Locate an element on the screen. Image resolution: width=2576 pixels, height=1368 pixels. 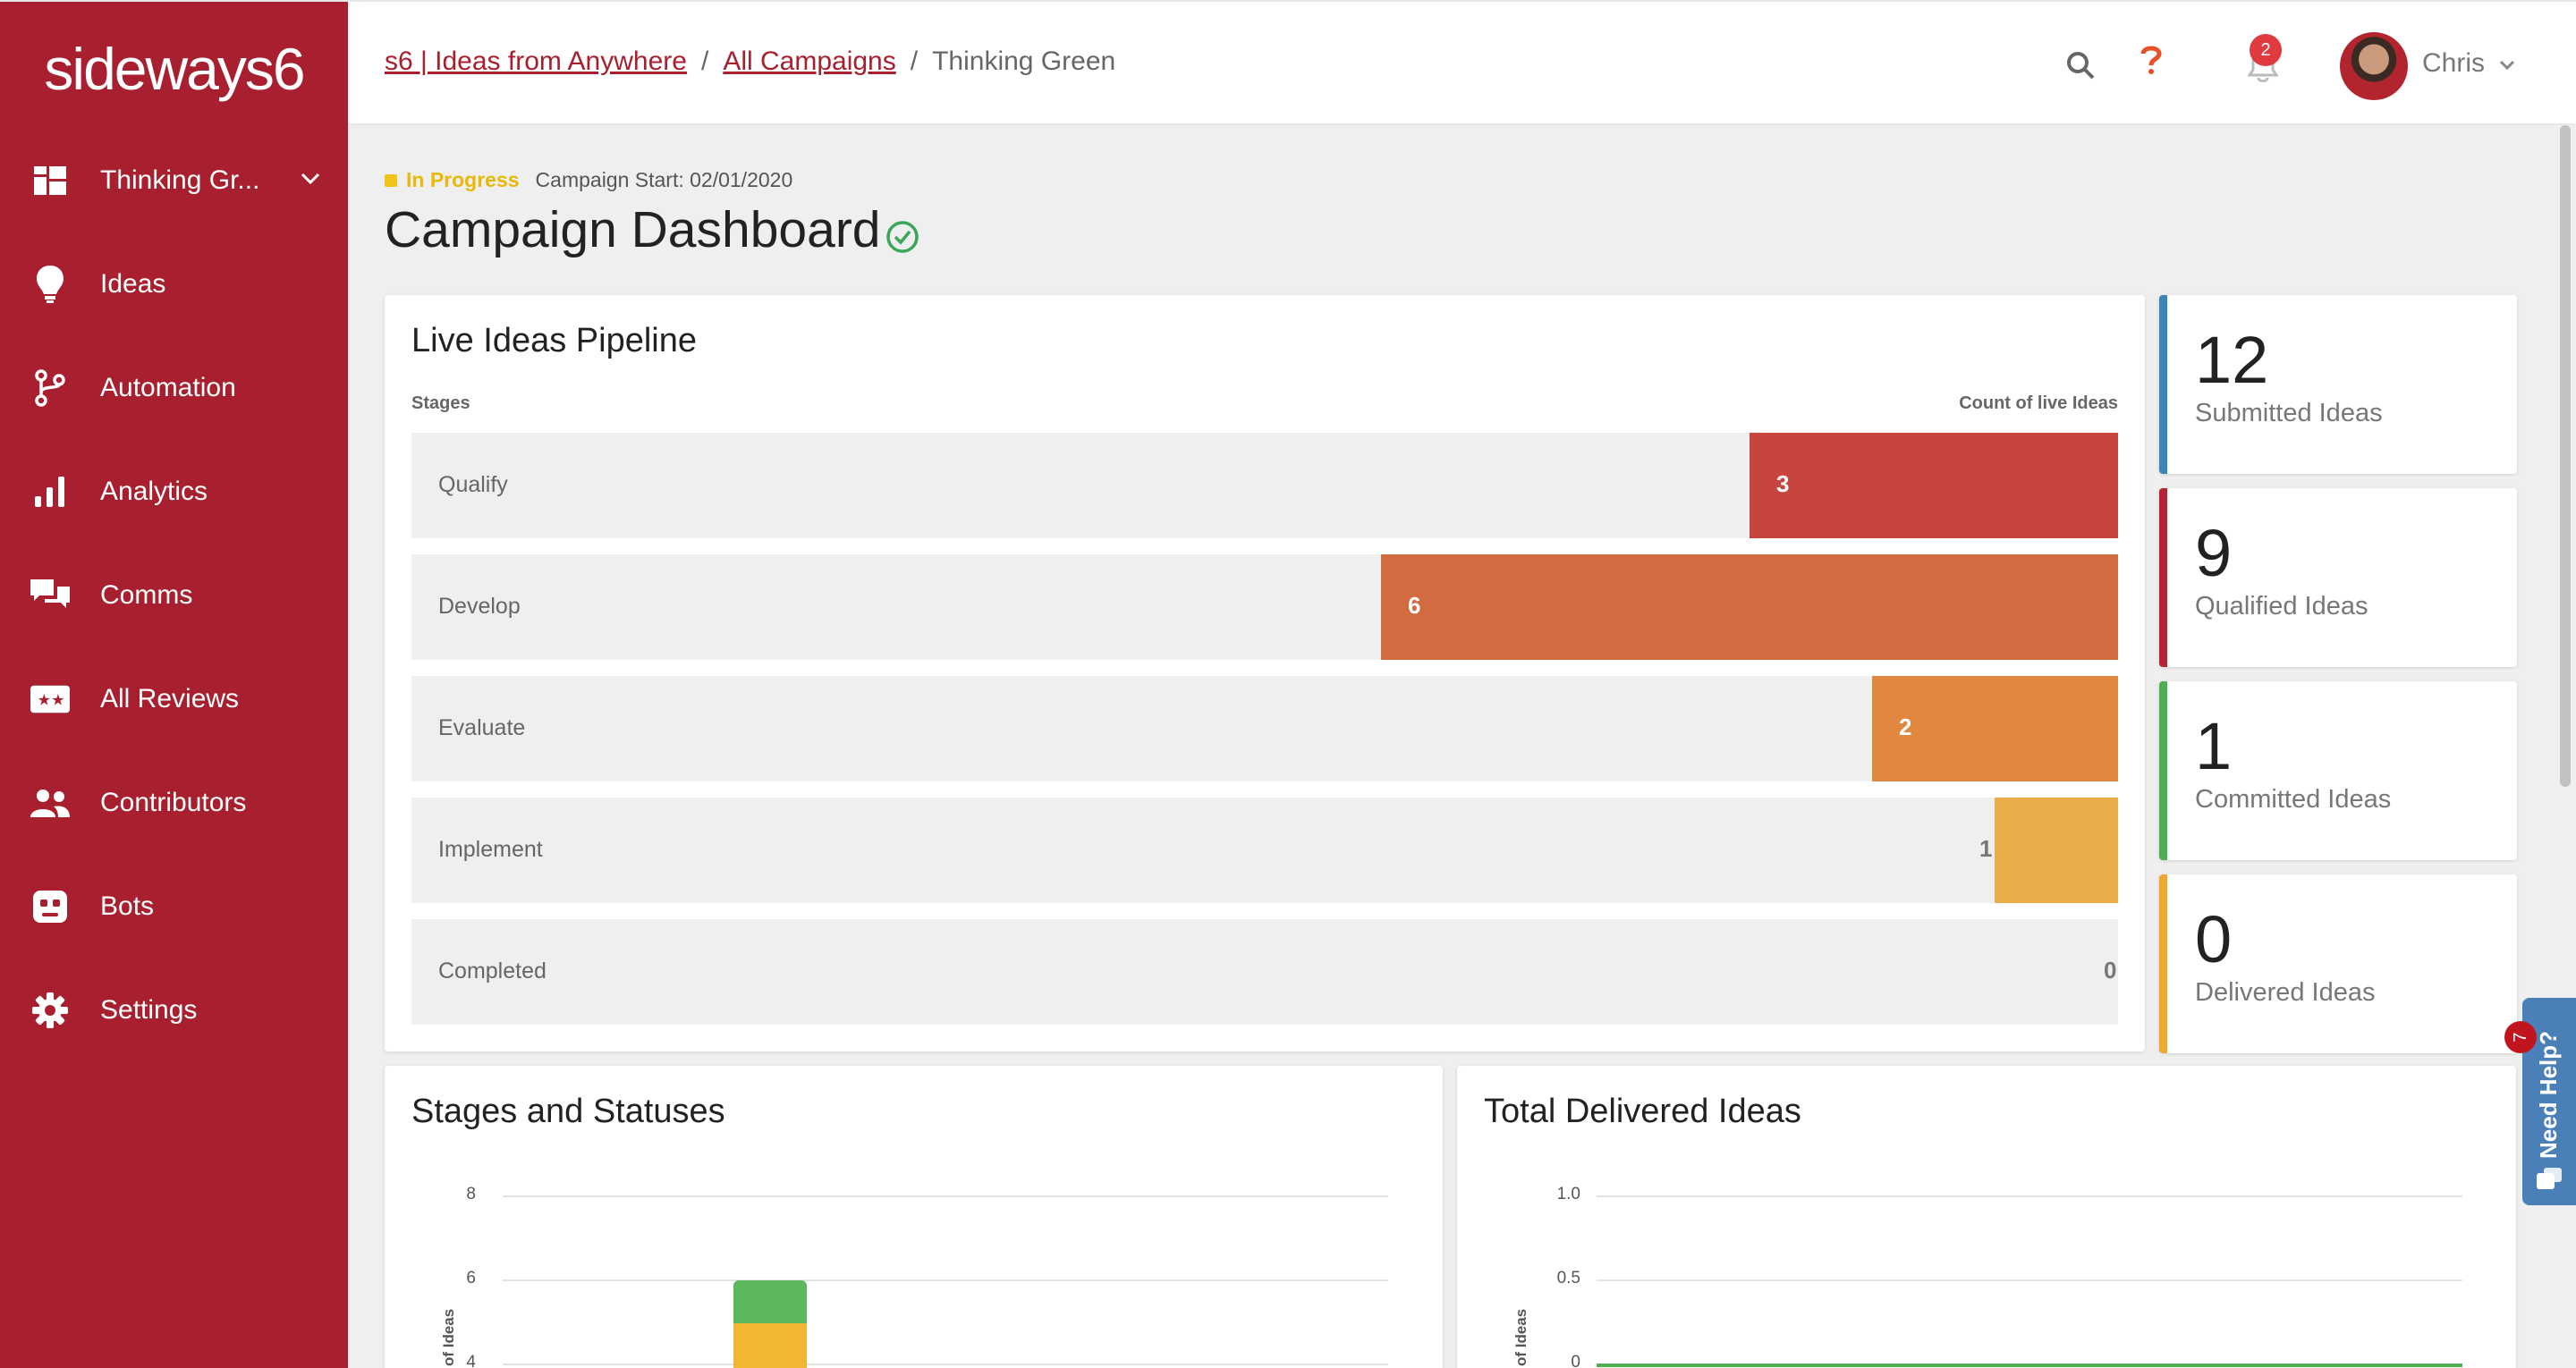
chat-bubble-icon is located at coordinates (2549, 1184).